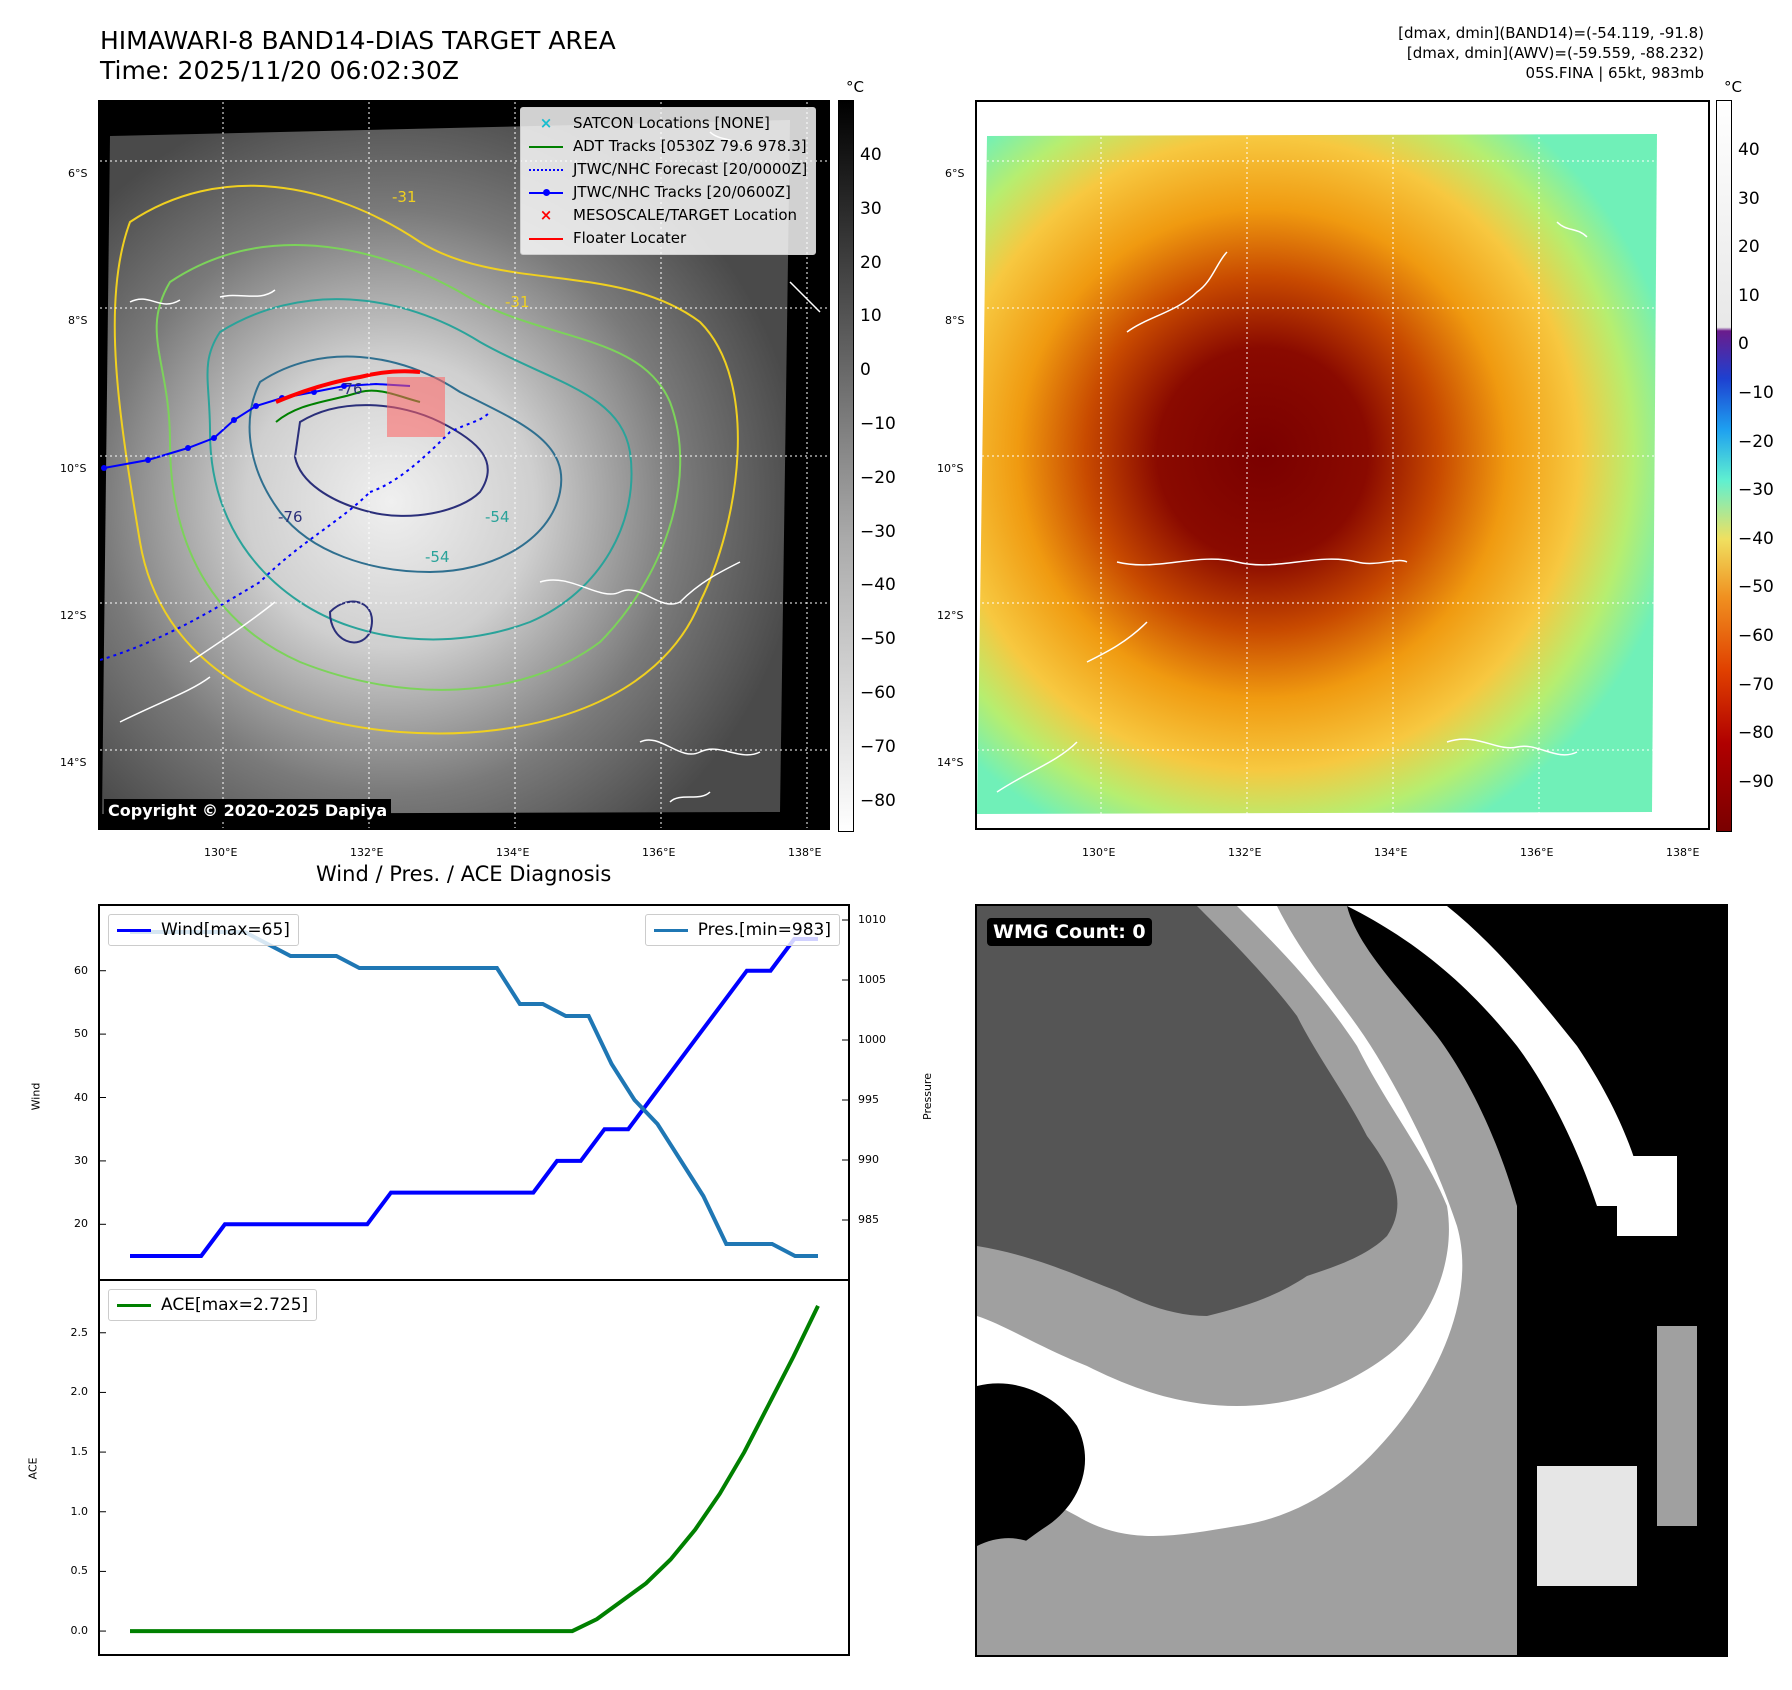 The height and width of the screenshot is (1690, 1792). I want to click on copyright-label: Copyright © 2020-2025 Dapiya, so click(248, 810).